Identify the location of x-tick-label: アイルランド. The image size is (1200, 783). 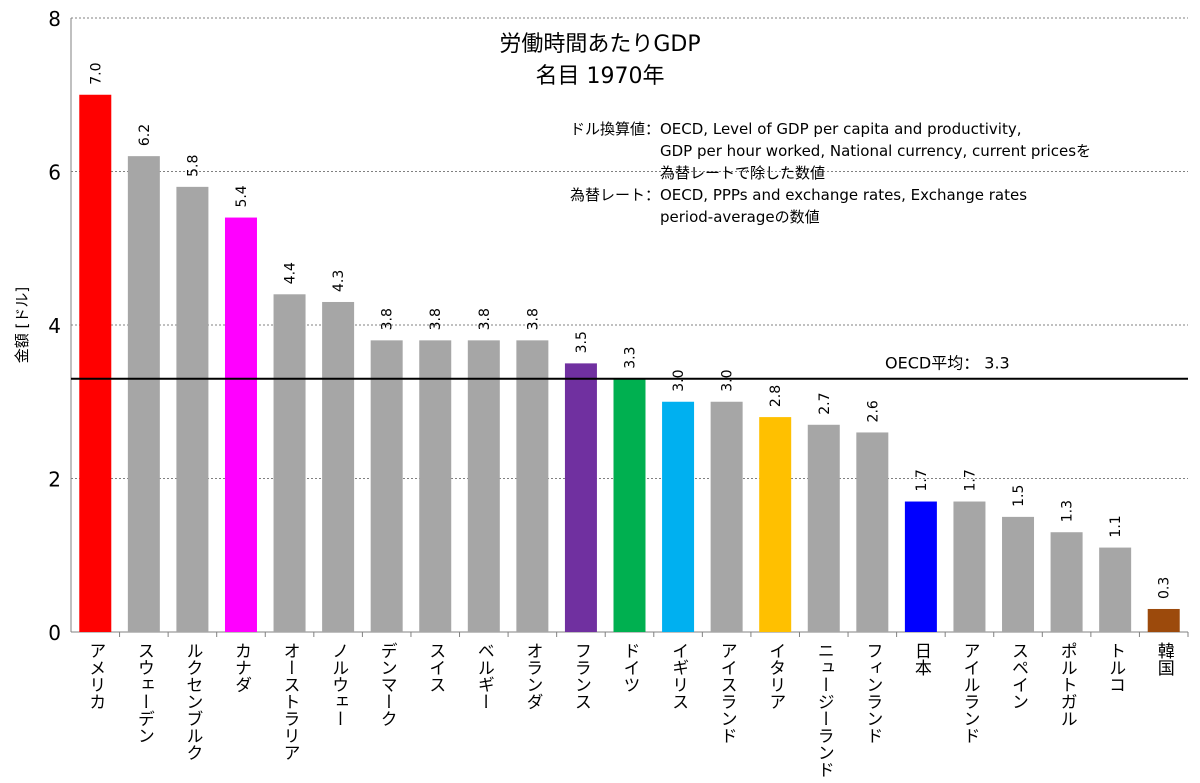
(969, 693).